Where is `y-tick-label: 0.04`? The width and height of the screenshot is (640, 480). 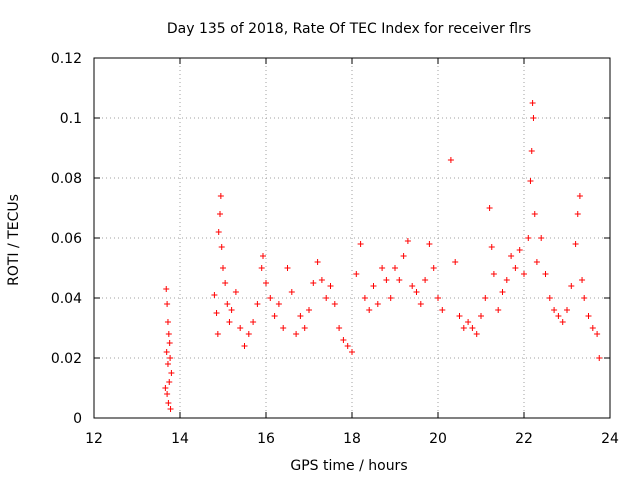
y-tick-label: 0.04 is located at coordinates (66, 299).